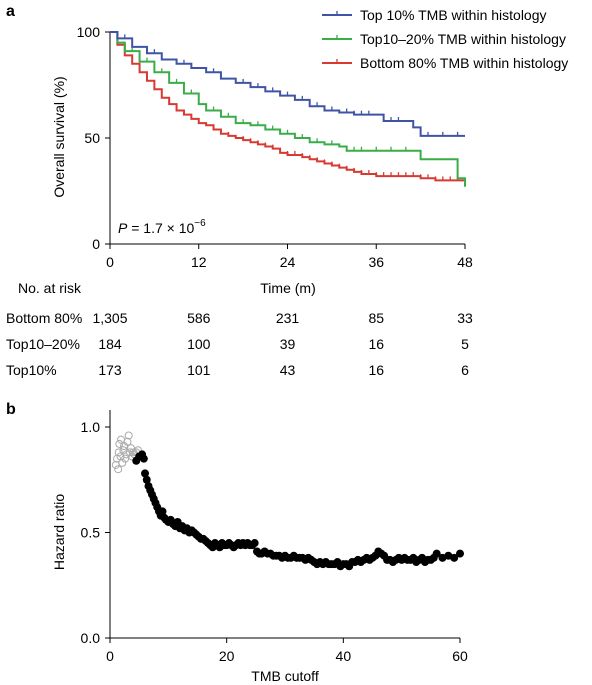 The image size is (592, 685). What do you see at coordinates (465, 262) in the screenshot?
I see `survival-x-tick-label: 48` at bounding box center [465, 262].